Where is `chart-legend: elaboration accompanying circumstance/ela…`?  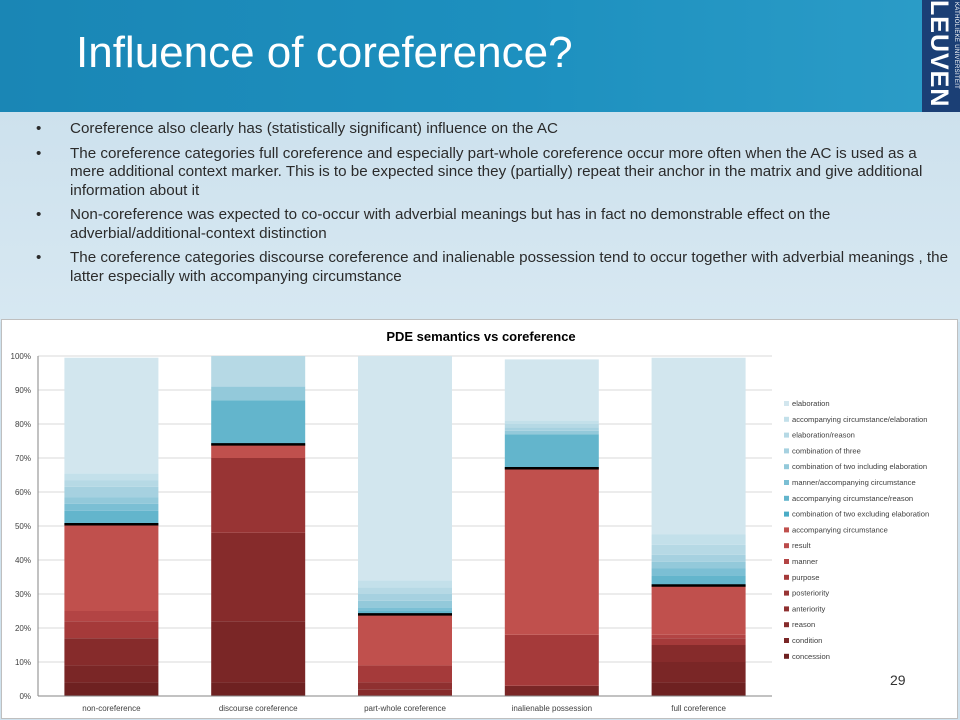 chart-legend: elaboration accompanying circumstance/ela… is located at coordinates (856, 530).